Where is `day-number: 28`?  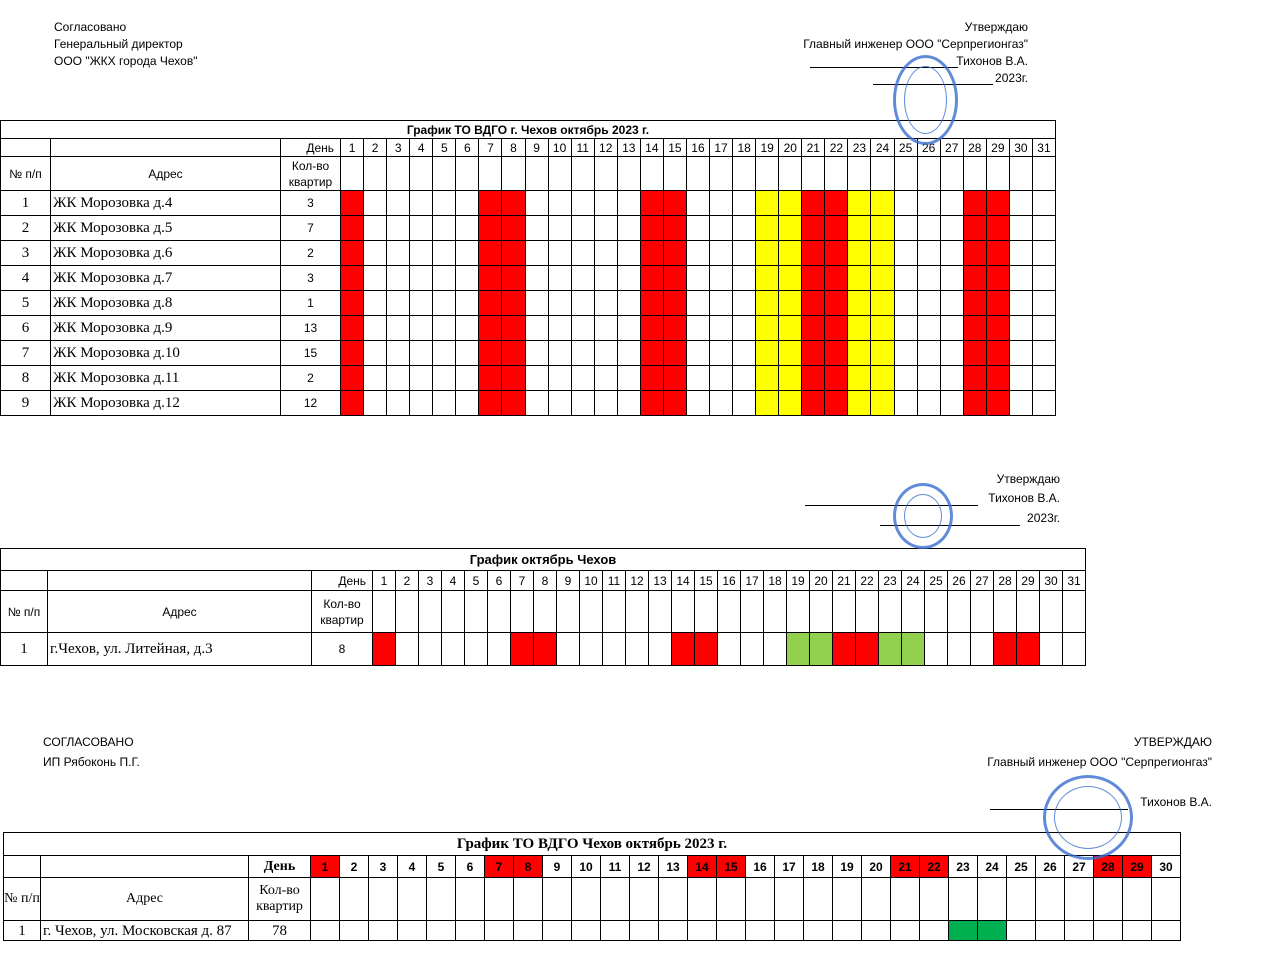
day-number: 28 is located at coordinates (1108, 866).